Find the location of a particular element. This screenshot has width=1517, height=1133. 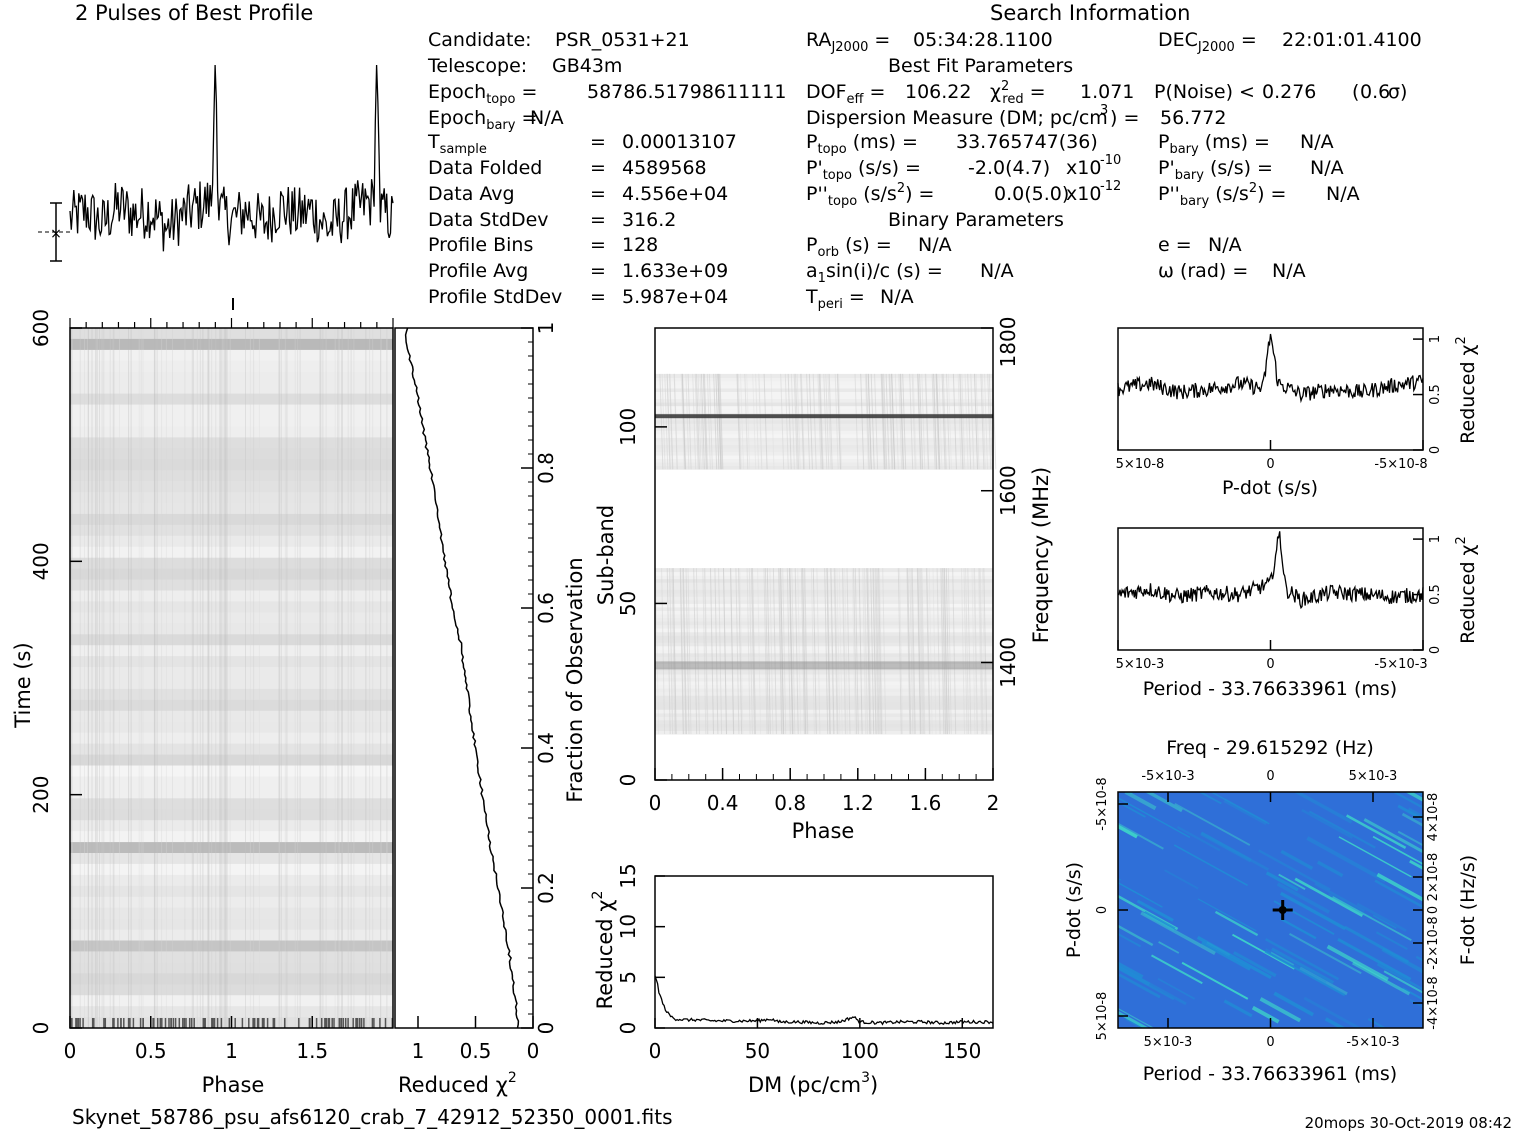

search-info-title: Search Information is located at coordinates (1090, 13).